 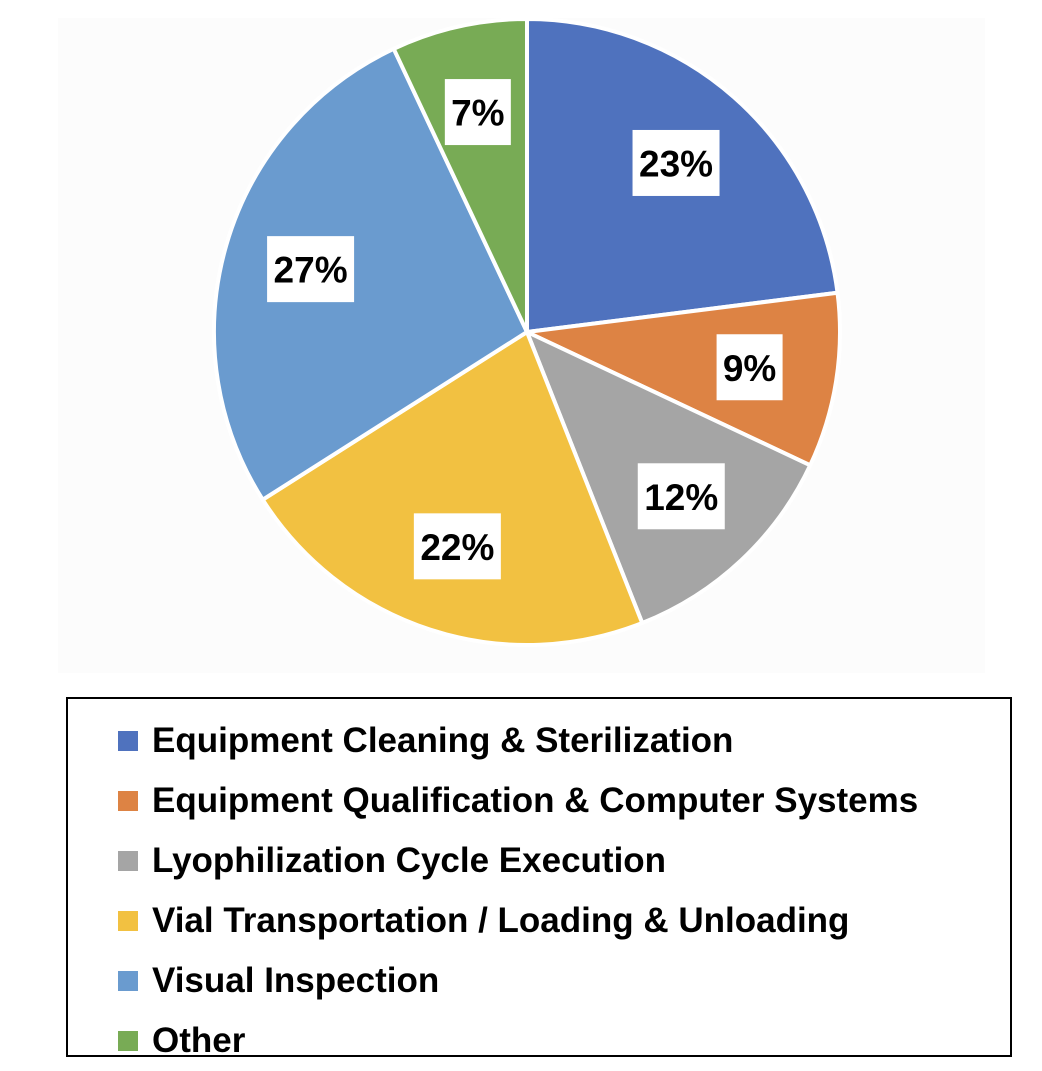 I want to click on data-label-text: 22%, so click(x=457, y=547).